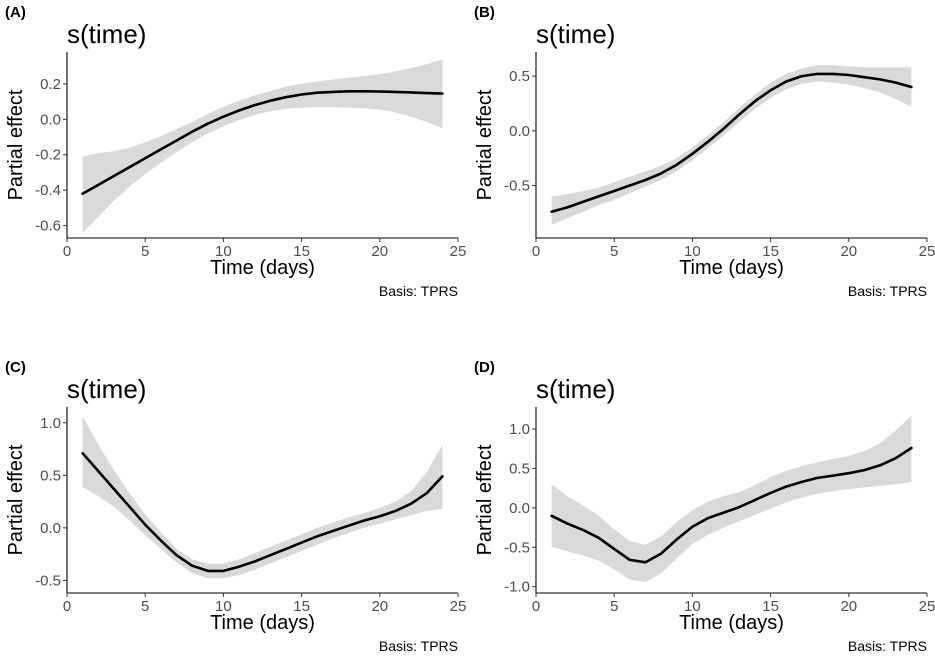 The height and width of the screenshot is (658, 935). Describe the element at coordinates (15, 367) in the screenshot. I see `panel-label: (C)` at that location.